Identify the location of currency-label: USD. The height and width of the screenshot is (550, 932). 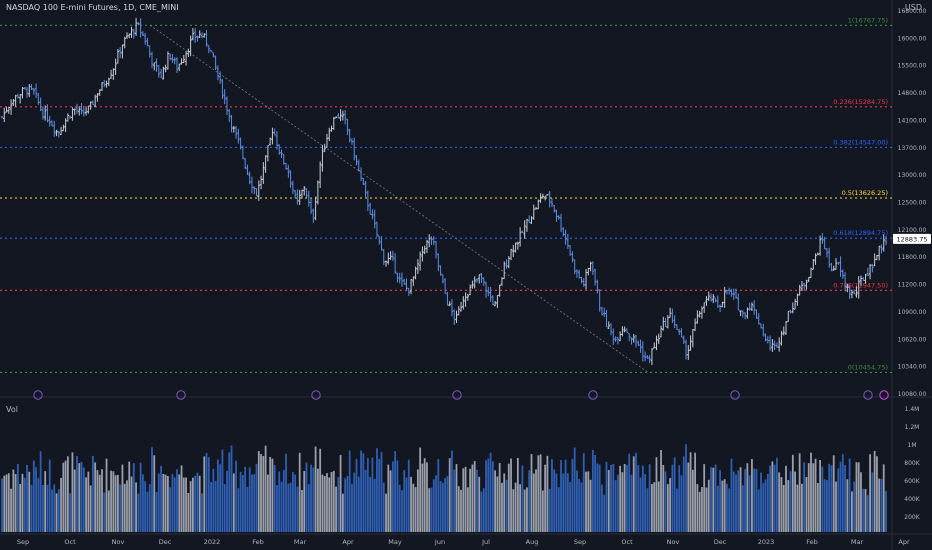
(913, 7).